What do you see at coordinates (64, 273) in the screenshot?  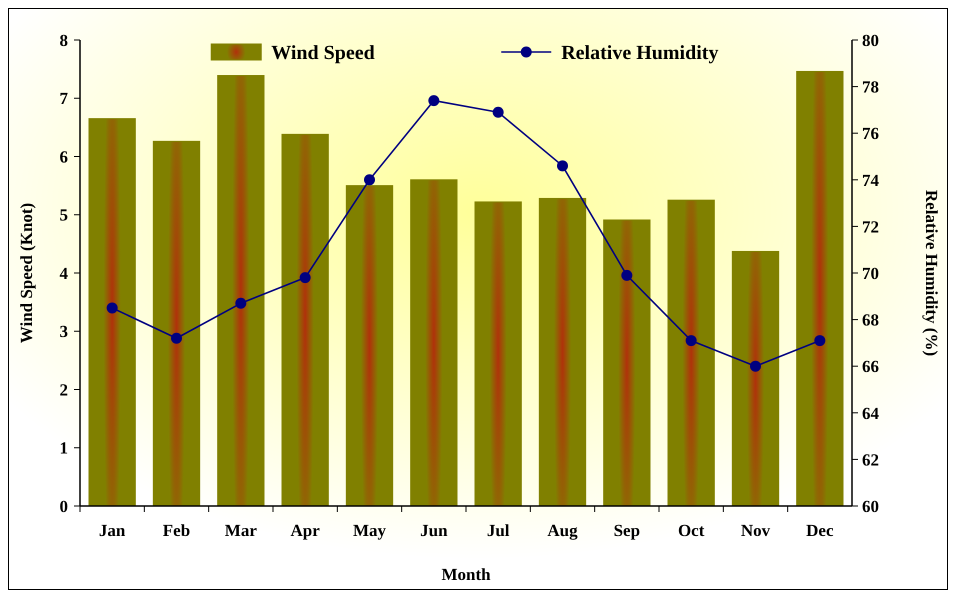 I see `y-tick-label: 4` at bounding box center [64, 273].